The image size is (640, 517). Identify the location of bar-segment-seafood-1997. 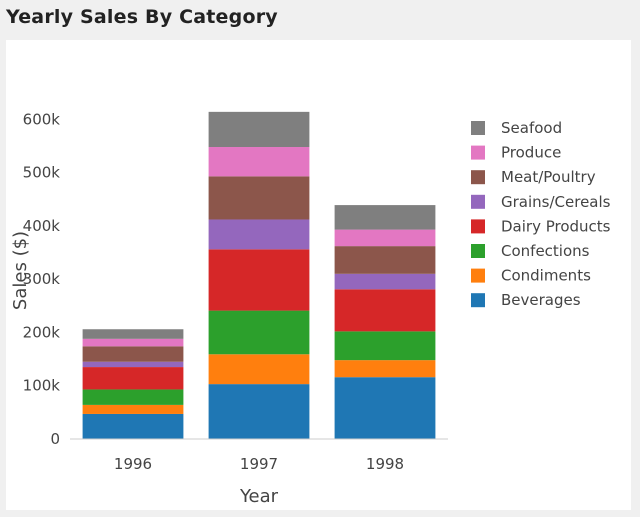
(259, 129).